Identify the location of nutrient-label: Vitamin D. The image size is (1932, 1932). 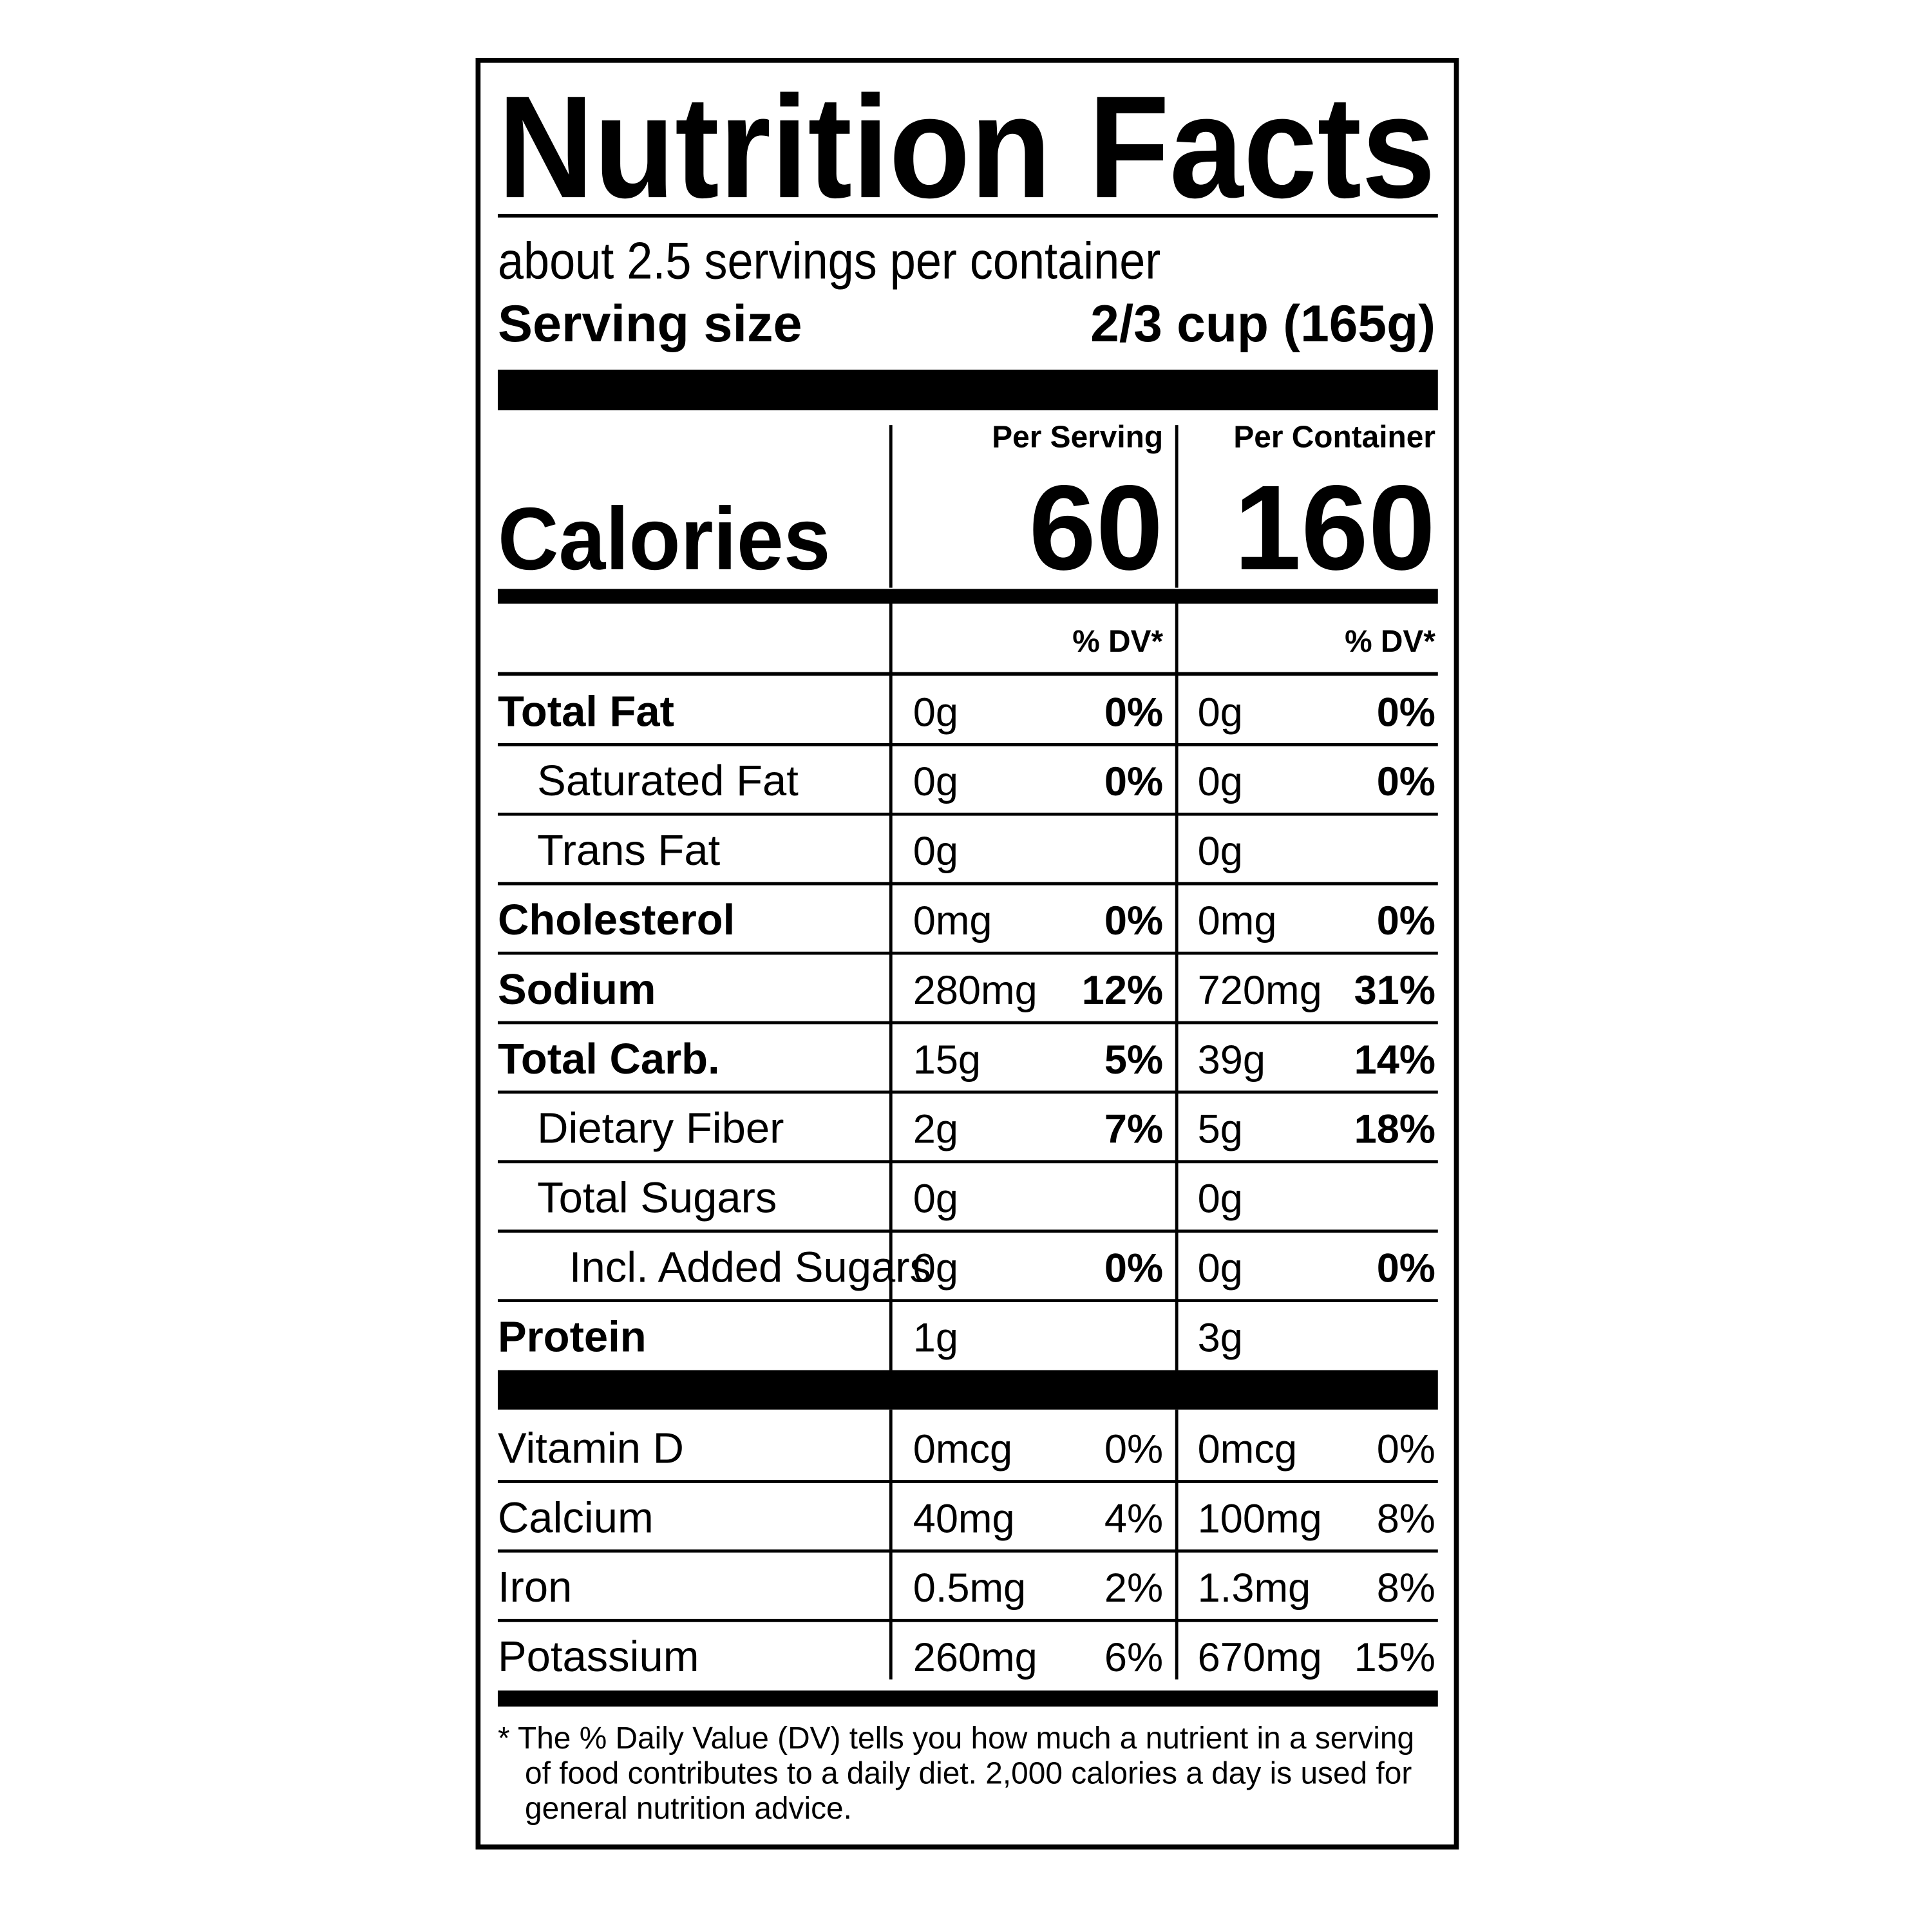
(591, 1448).